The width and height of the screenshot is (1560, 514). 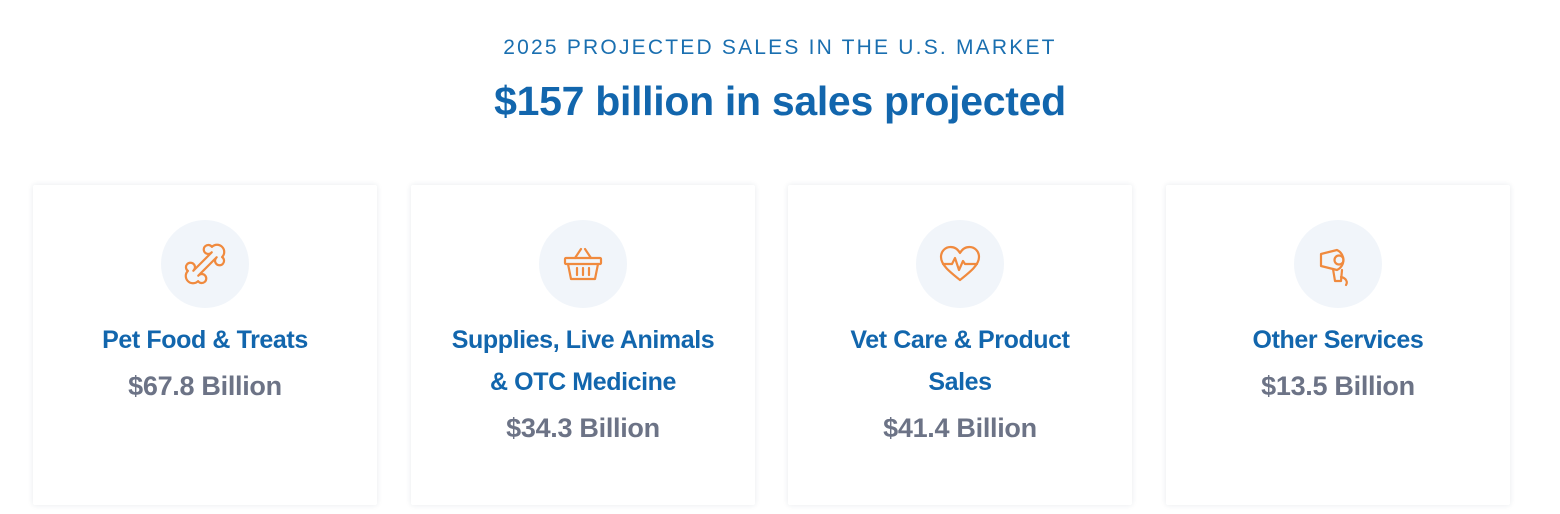 I want to click on card-title: Other Services, so click(x=1338, y=340).